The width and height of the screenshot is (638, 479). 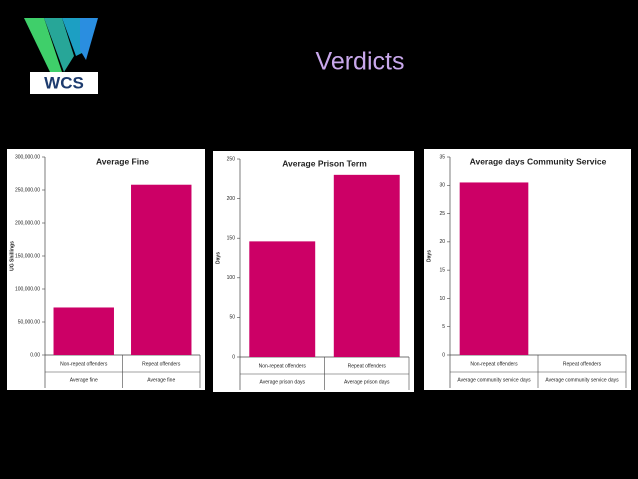 I want to click on y-axis-label: UG Shillings, so click(x=12, y=256).